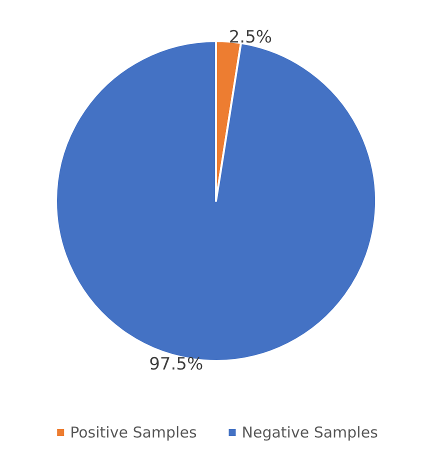  I want to click on data-label: 97.5%, so click(176, 364).